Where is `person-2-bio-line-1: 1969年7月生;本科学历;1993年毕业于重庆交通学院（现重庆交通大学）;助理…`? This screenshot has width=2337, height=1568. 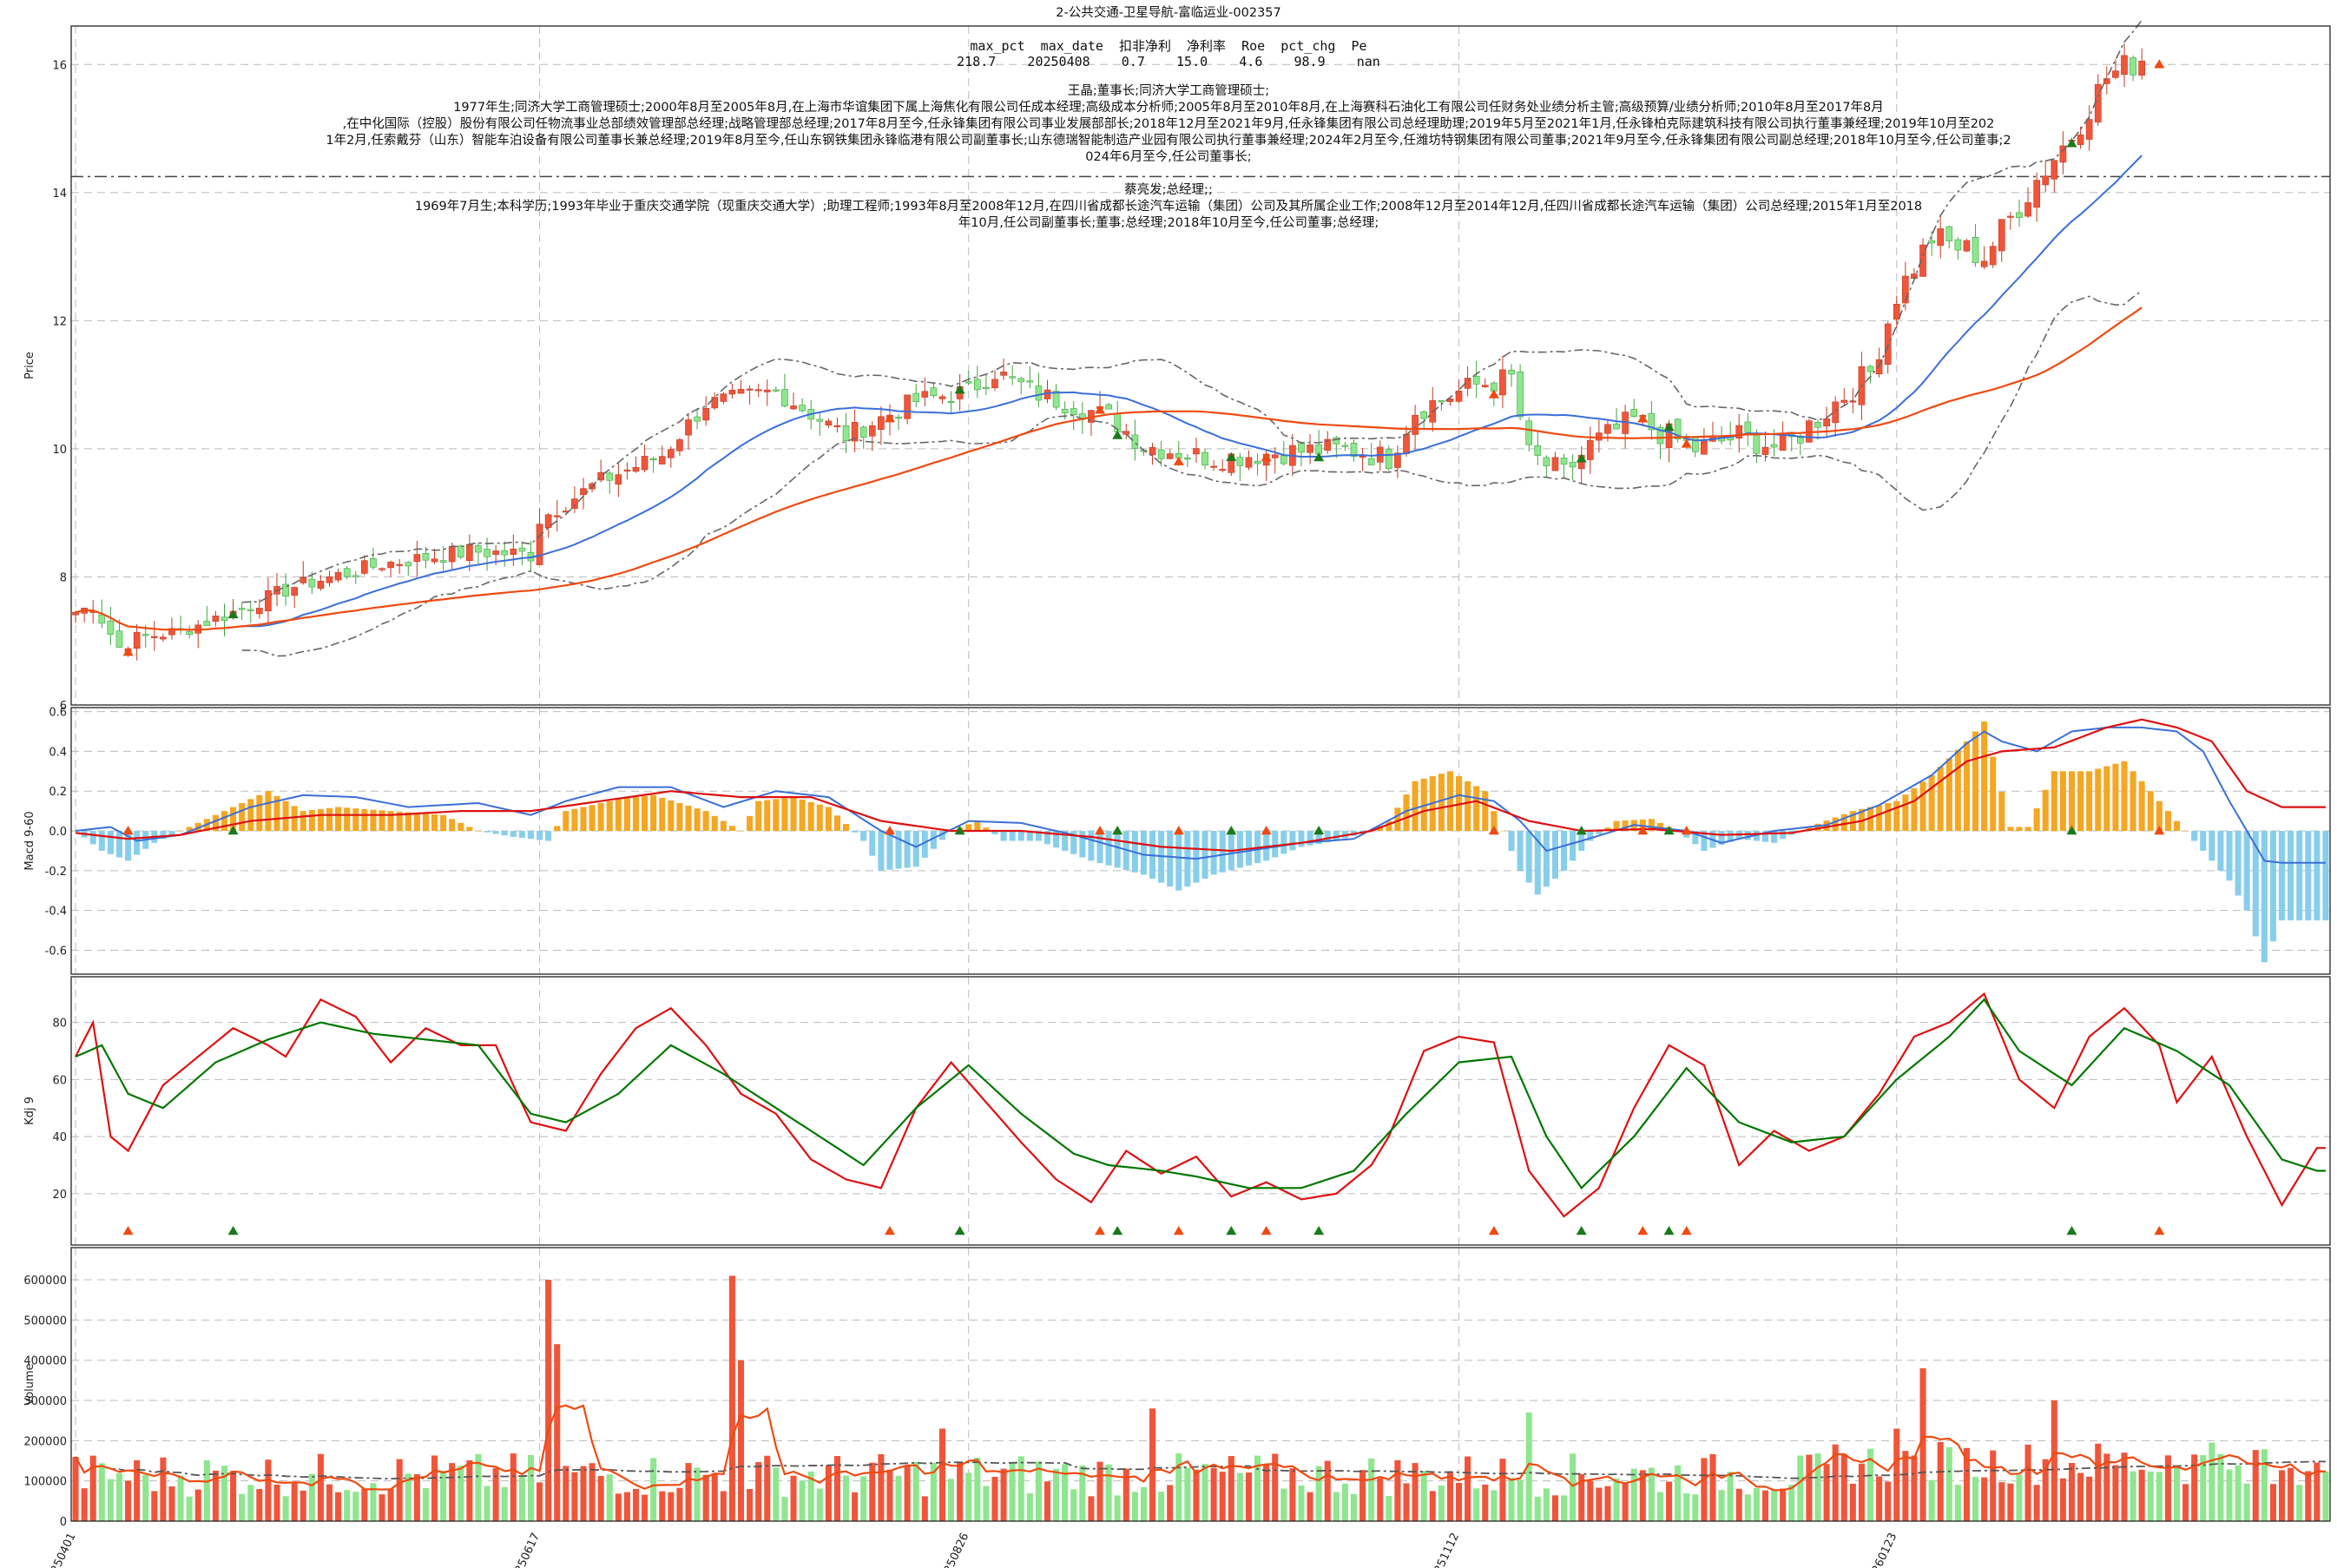
person-2-bio-line-1: 1969年7月生;本科学历;1993年毕业于重庆交通学院（现重庆交通大学）;助理… is located at coordinates (1168, 207).